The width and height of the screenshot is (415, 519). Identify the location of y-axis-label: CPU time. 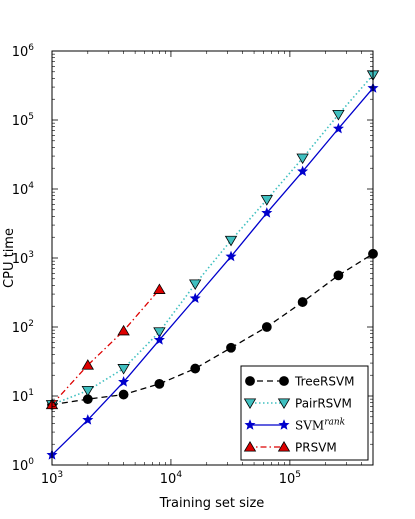
(9, 258).